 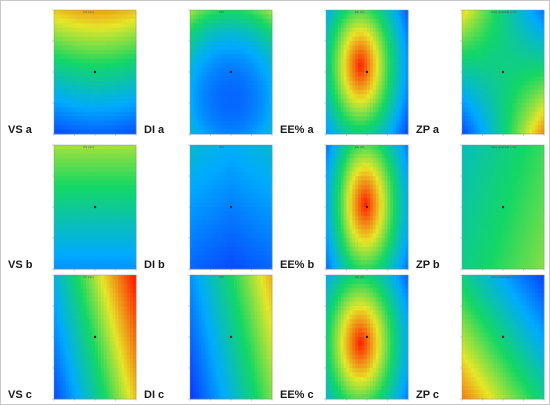 I want to click on panel-vs-b: VS (nm) VS b, so click(x=71, y=206).